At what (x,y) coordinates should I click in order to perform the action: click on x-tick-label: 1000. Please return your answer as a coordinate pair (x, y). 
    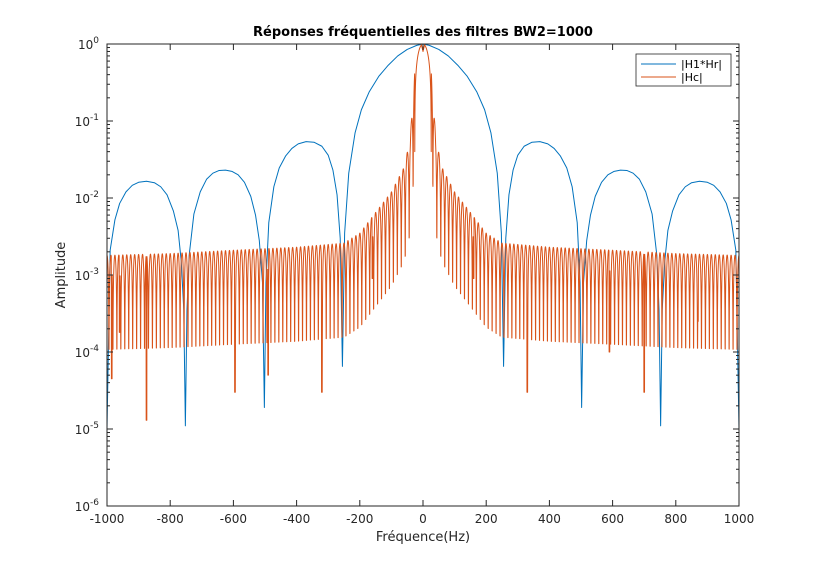
    Looking at the image, I should click on (739, 519).